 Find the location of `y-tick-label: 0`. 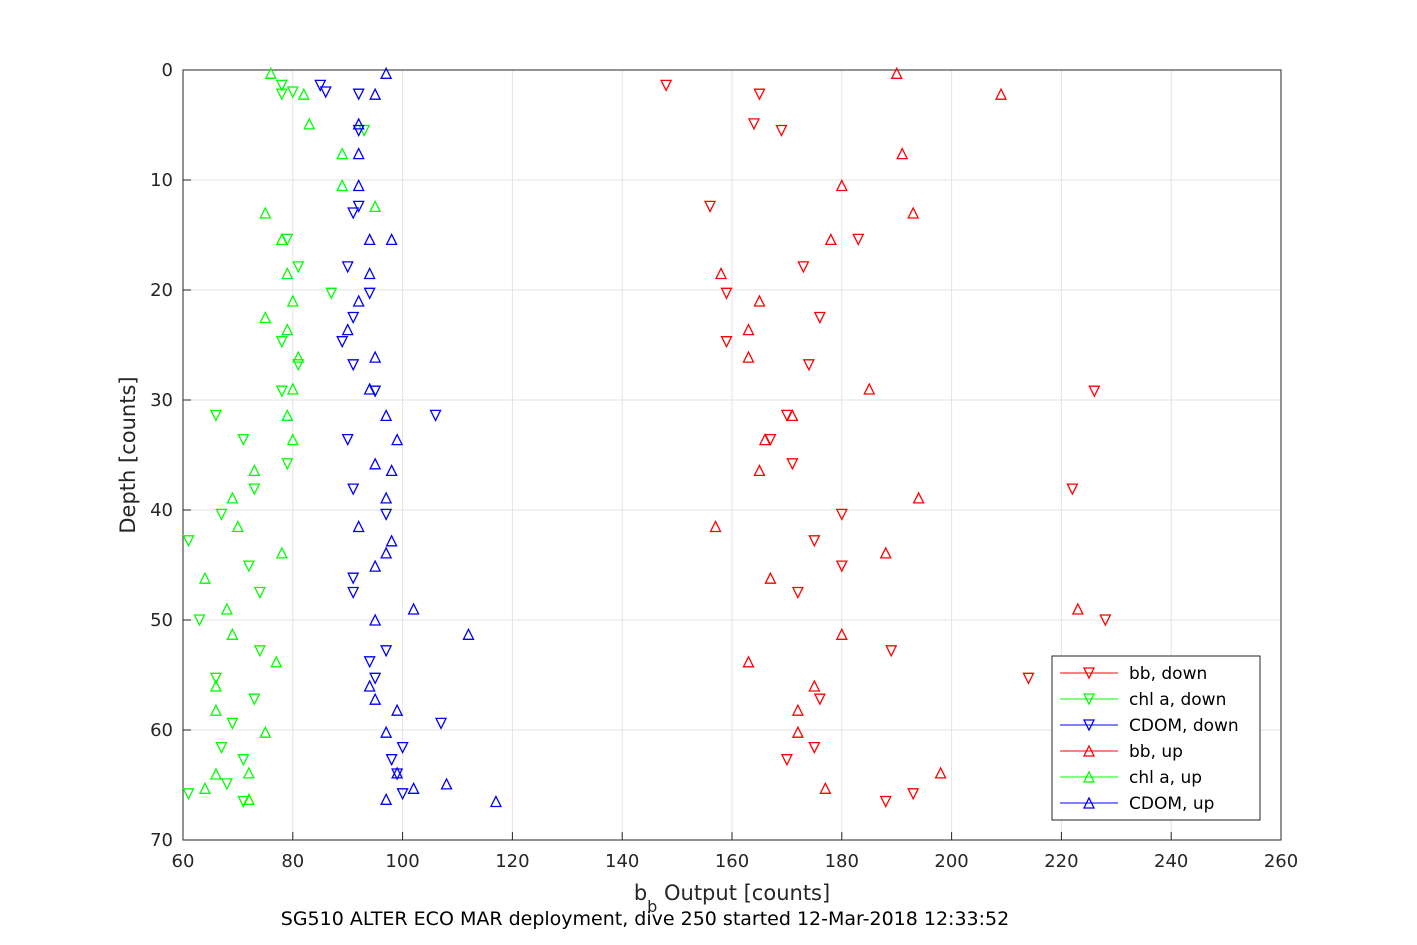

y-tick-label: 0 is located at coordinates (167, 70).